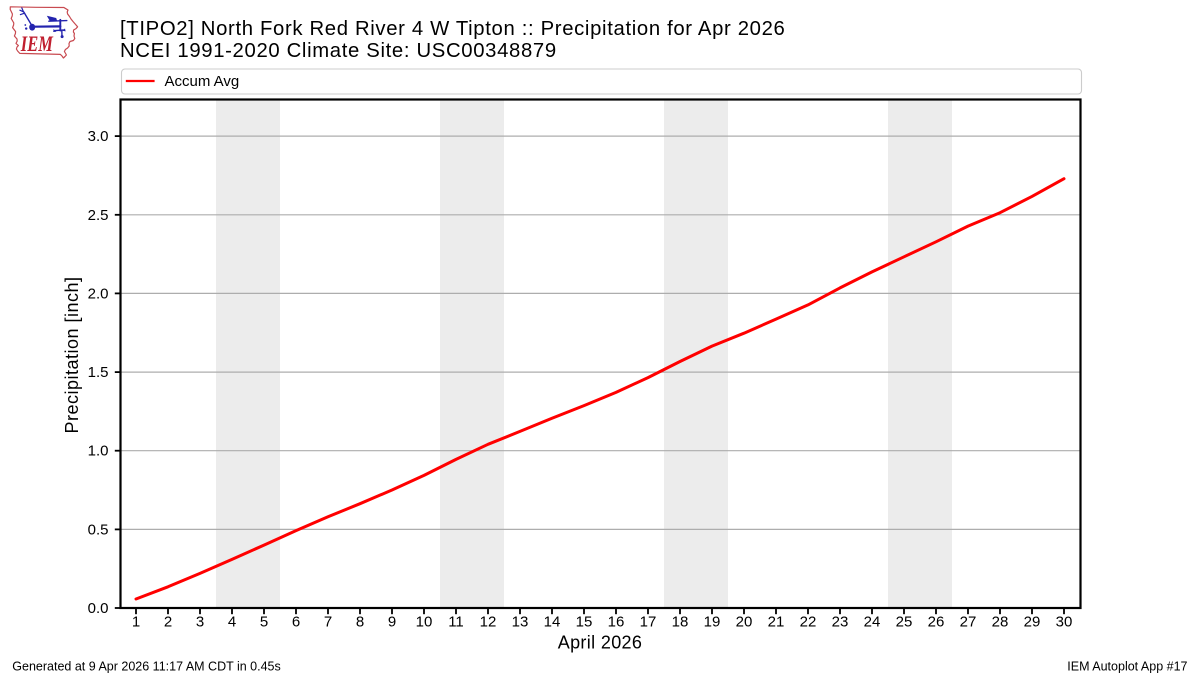  What do you see at coordinates (202, 81) in the screenshot?
I see `svg-text: Accum Avg` at bounding box center [202, 81].